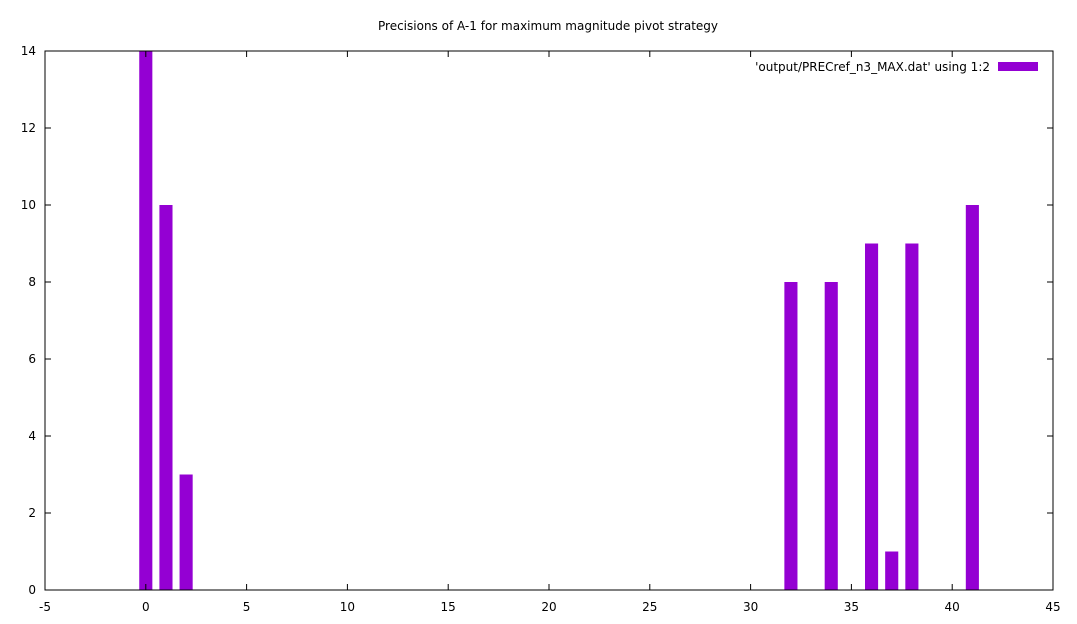  What do you see at coordinates (750, 607) in the screenshot?
I see `x-tick-label: 30` at bounding box center [750, 607].